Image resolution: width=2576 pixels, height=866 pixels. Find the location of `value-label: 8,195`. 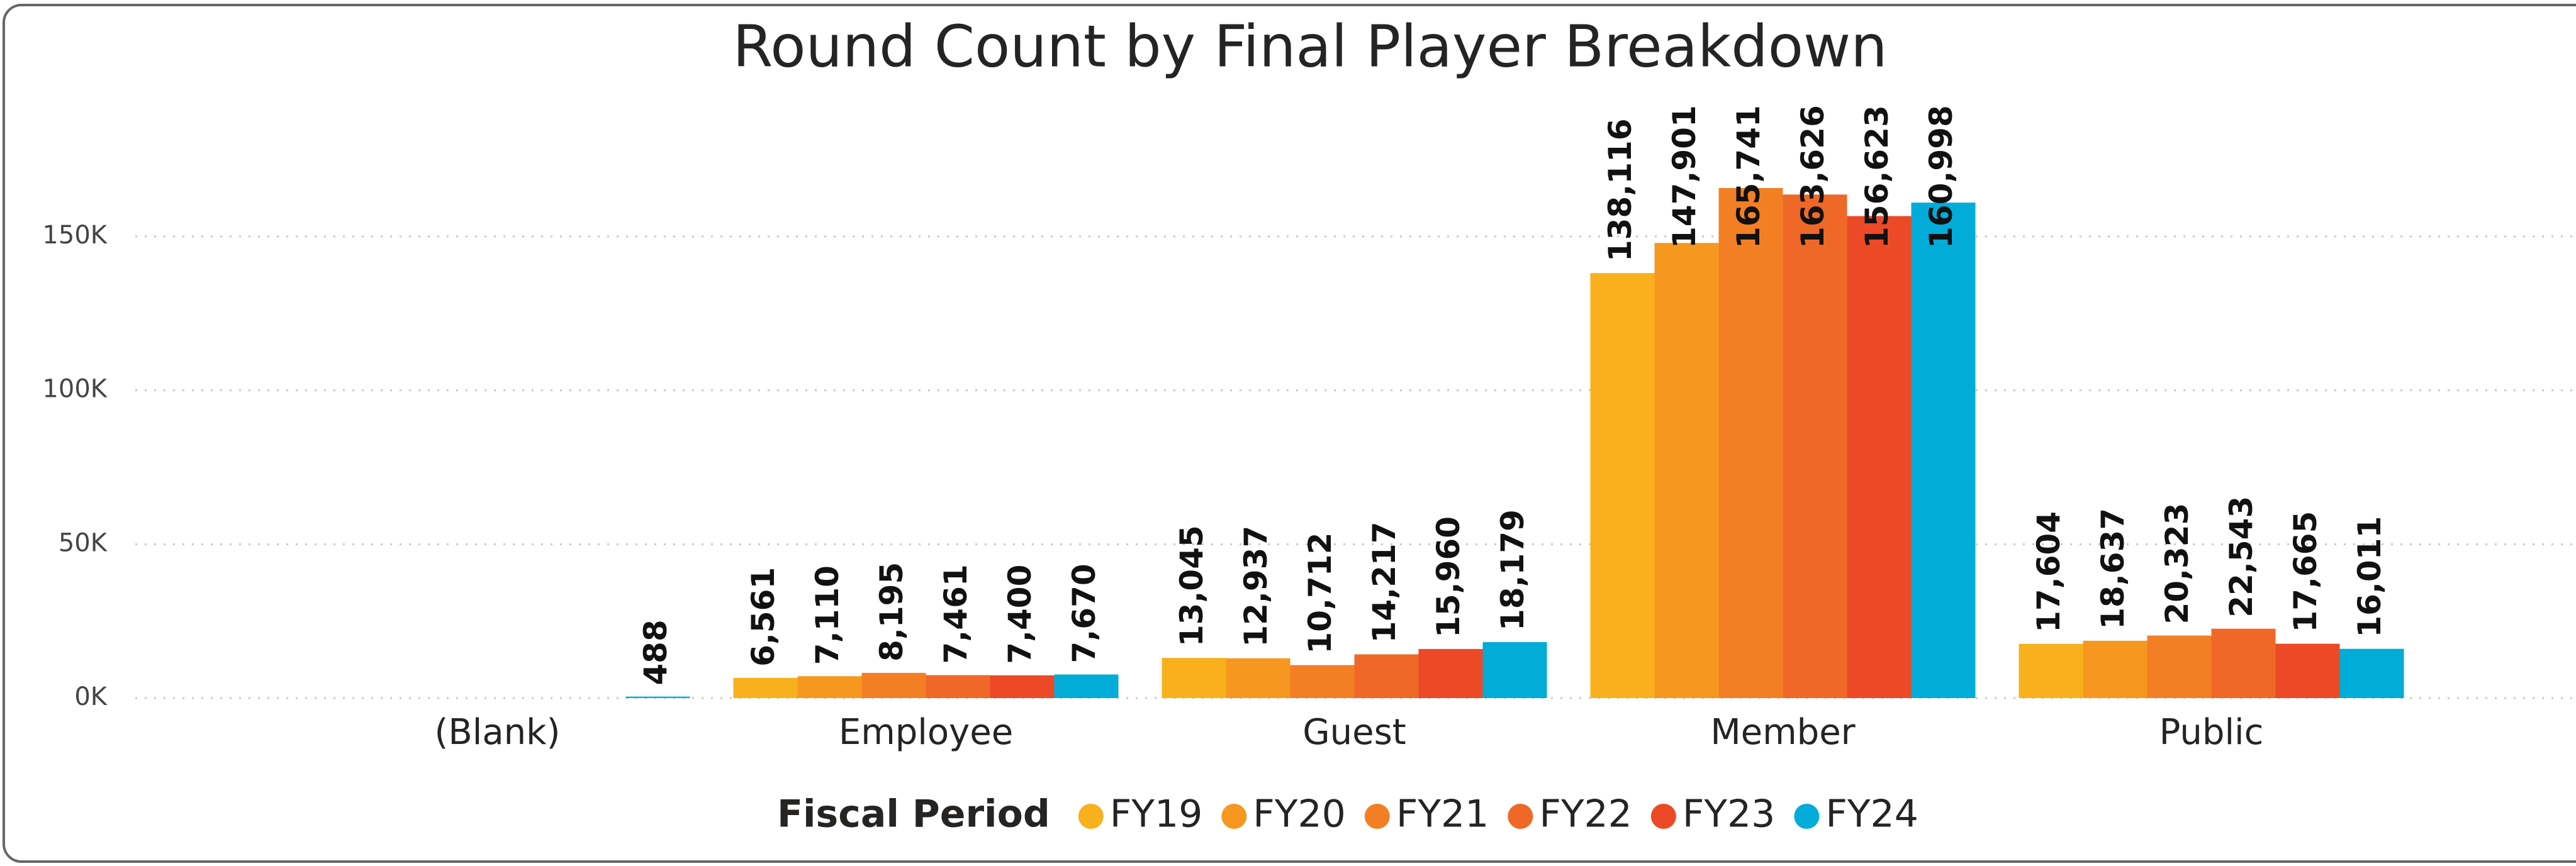

value-label: 8,195 is located at coordinates (891, 612).